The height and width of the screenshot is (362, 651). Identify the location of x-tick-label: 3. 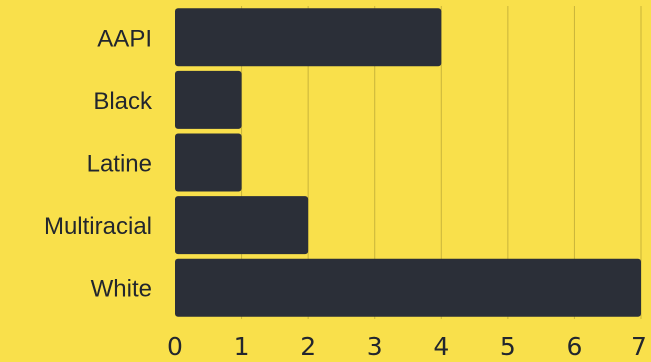
(375, 346).